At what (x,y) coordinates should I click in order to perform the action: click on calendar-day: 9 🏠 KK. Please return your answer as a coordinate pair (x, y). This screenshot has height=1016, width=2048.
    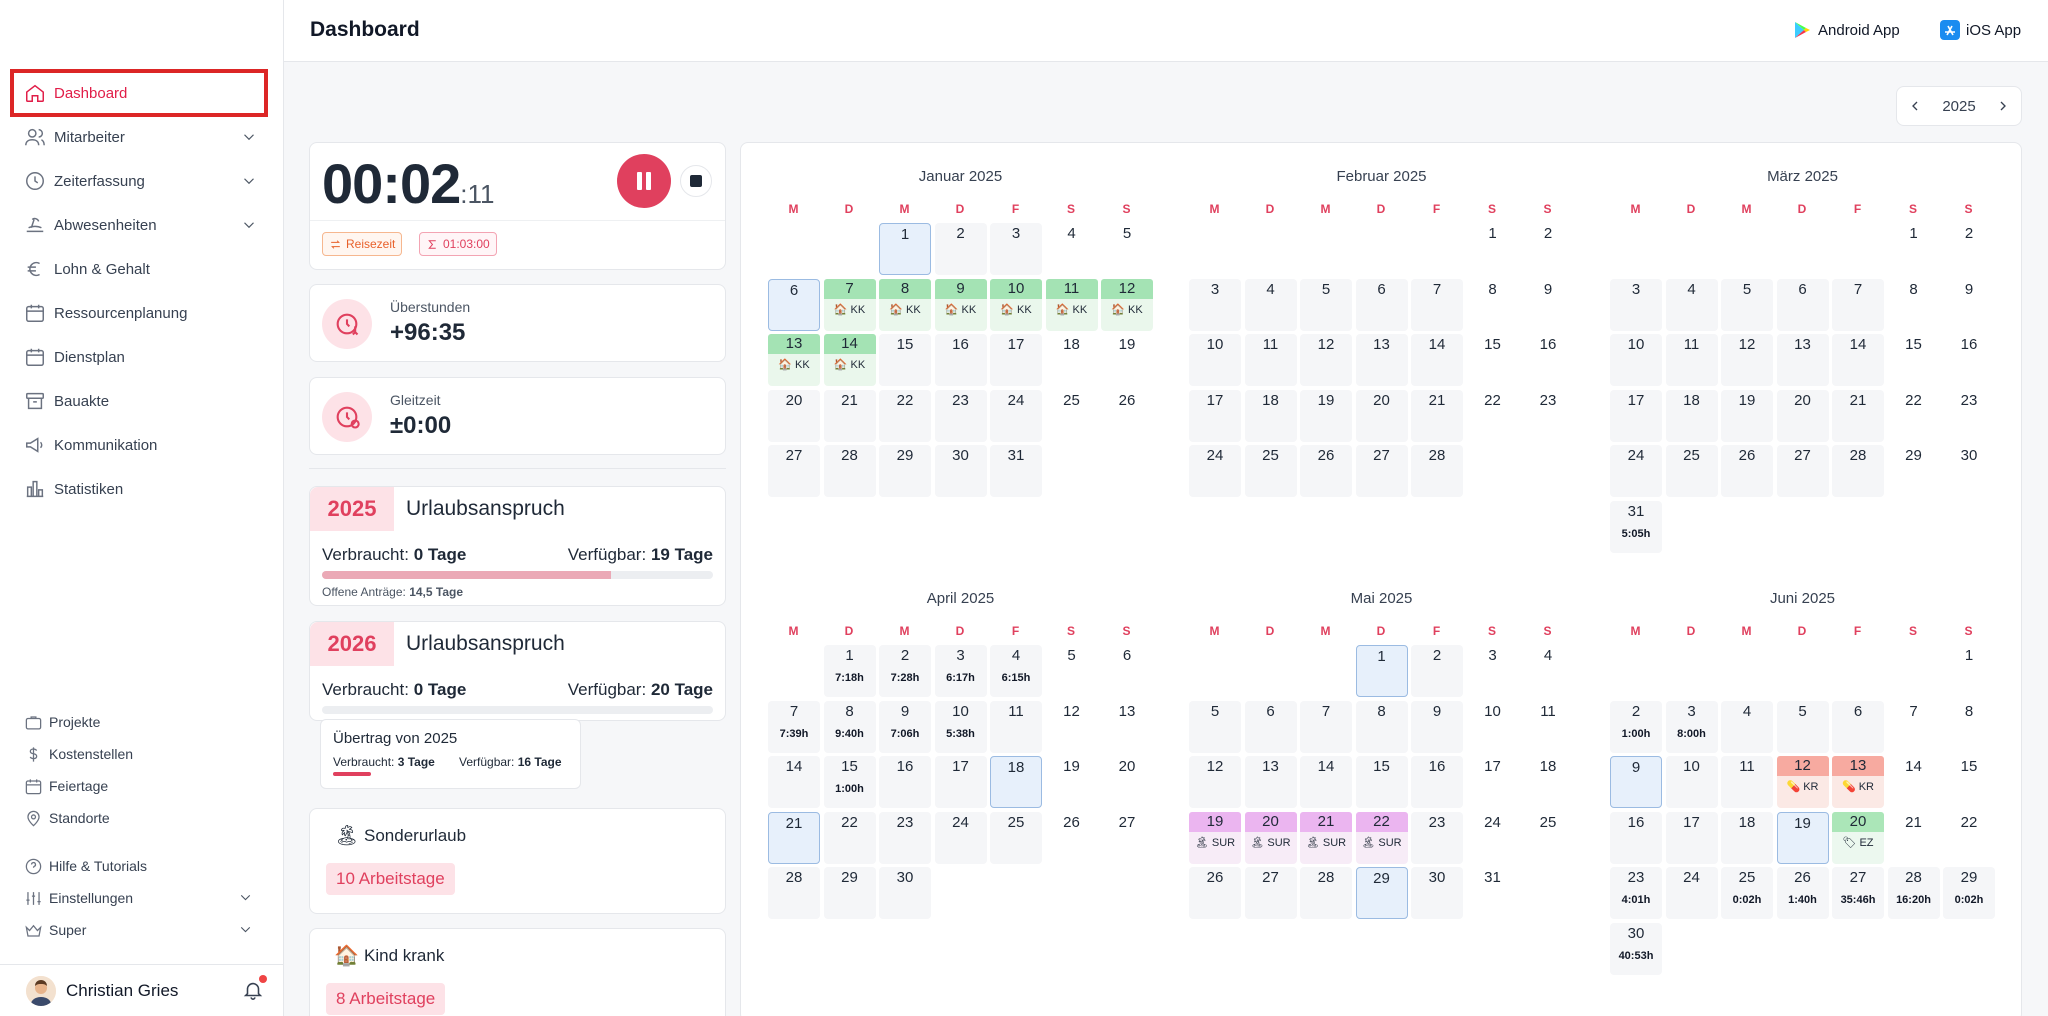
    Looking at the image, I should click on (960, 304).